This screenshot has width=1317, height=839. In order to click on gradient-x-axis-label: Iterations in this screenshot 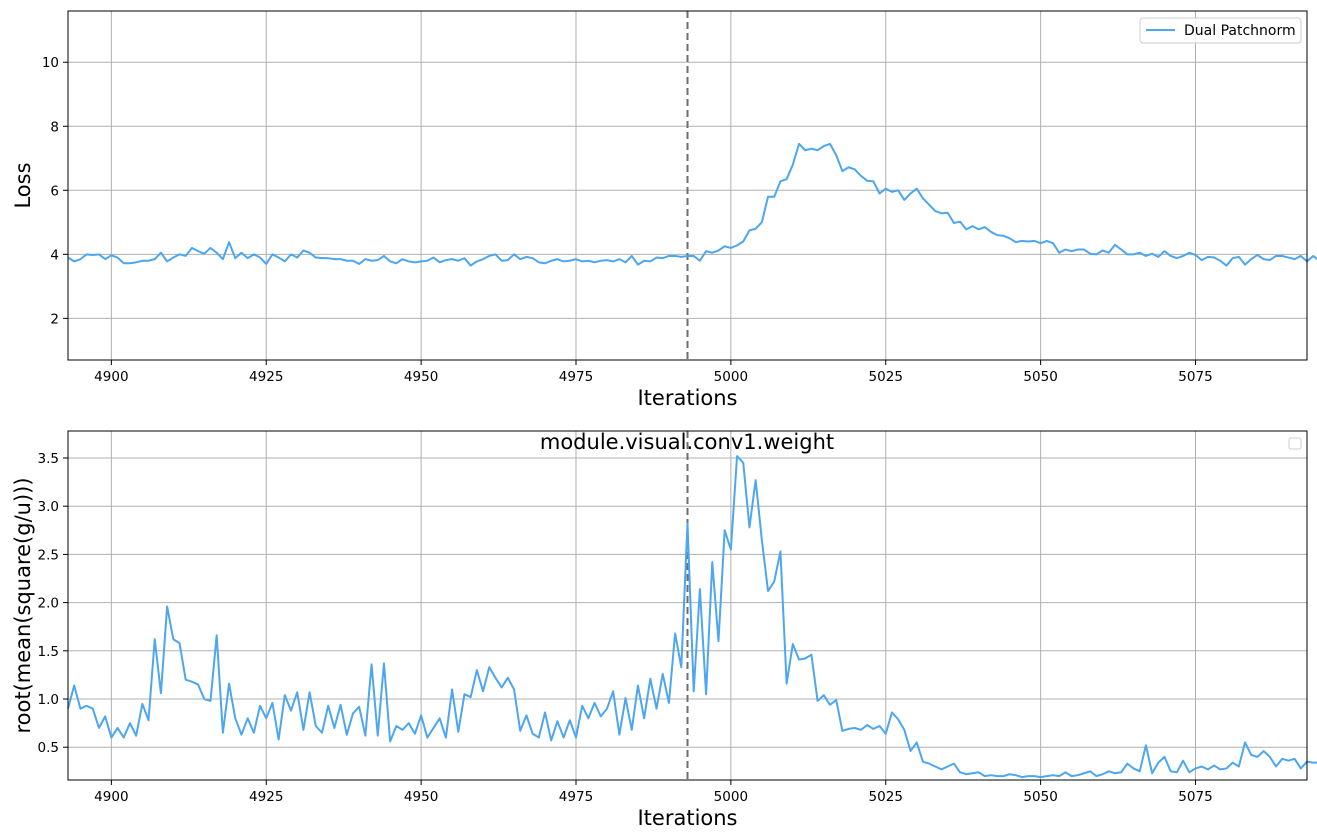, I will do `click(687, 818)`.